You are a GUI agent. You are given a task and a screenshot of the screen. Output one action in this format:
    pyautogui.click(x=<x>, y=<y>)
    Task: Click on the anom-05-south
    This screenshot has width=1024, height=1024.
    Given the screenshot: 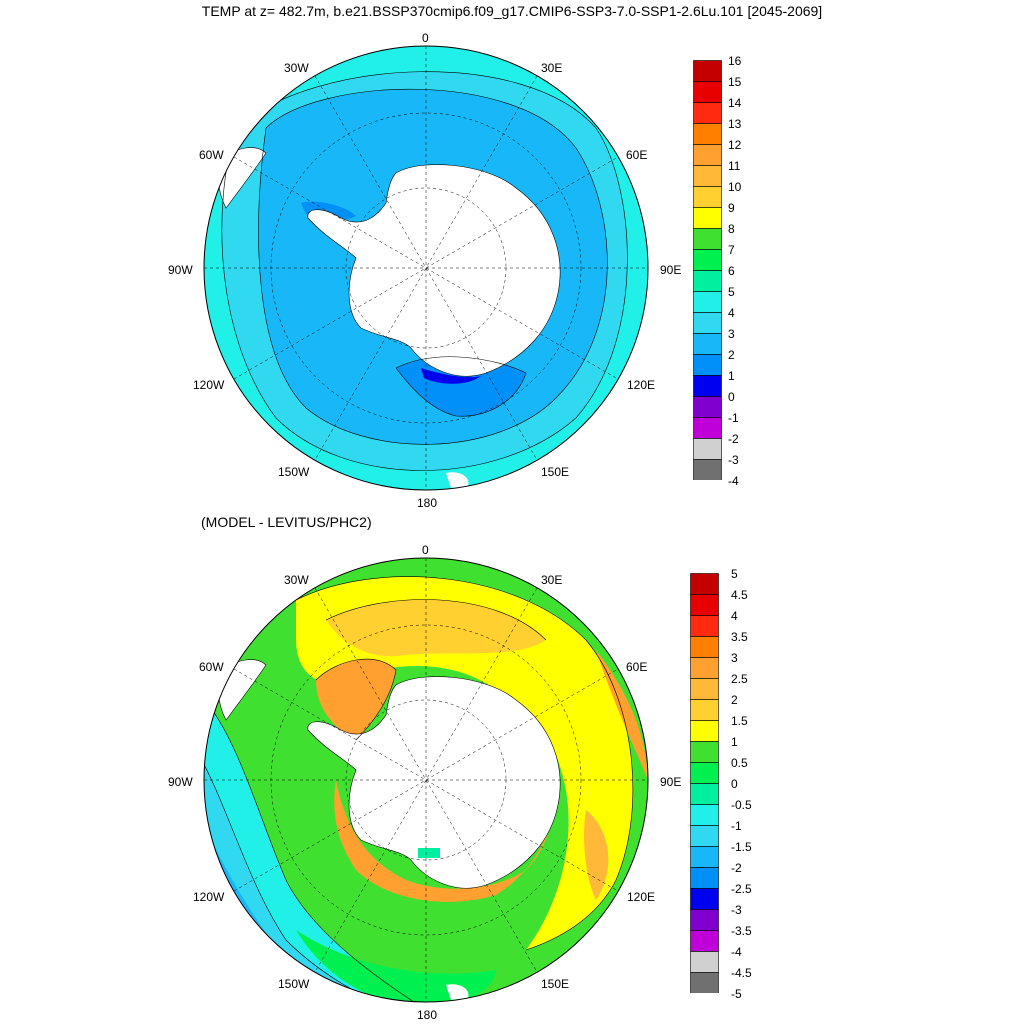 What is the action you would take?
    pyautogui.click(x=396, y=966)
    